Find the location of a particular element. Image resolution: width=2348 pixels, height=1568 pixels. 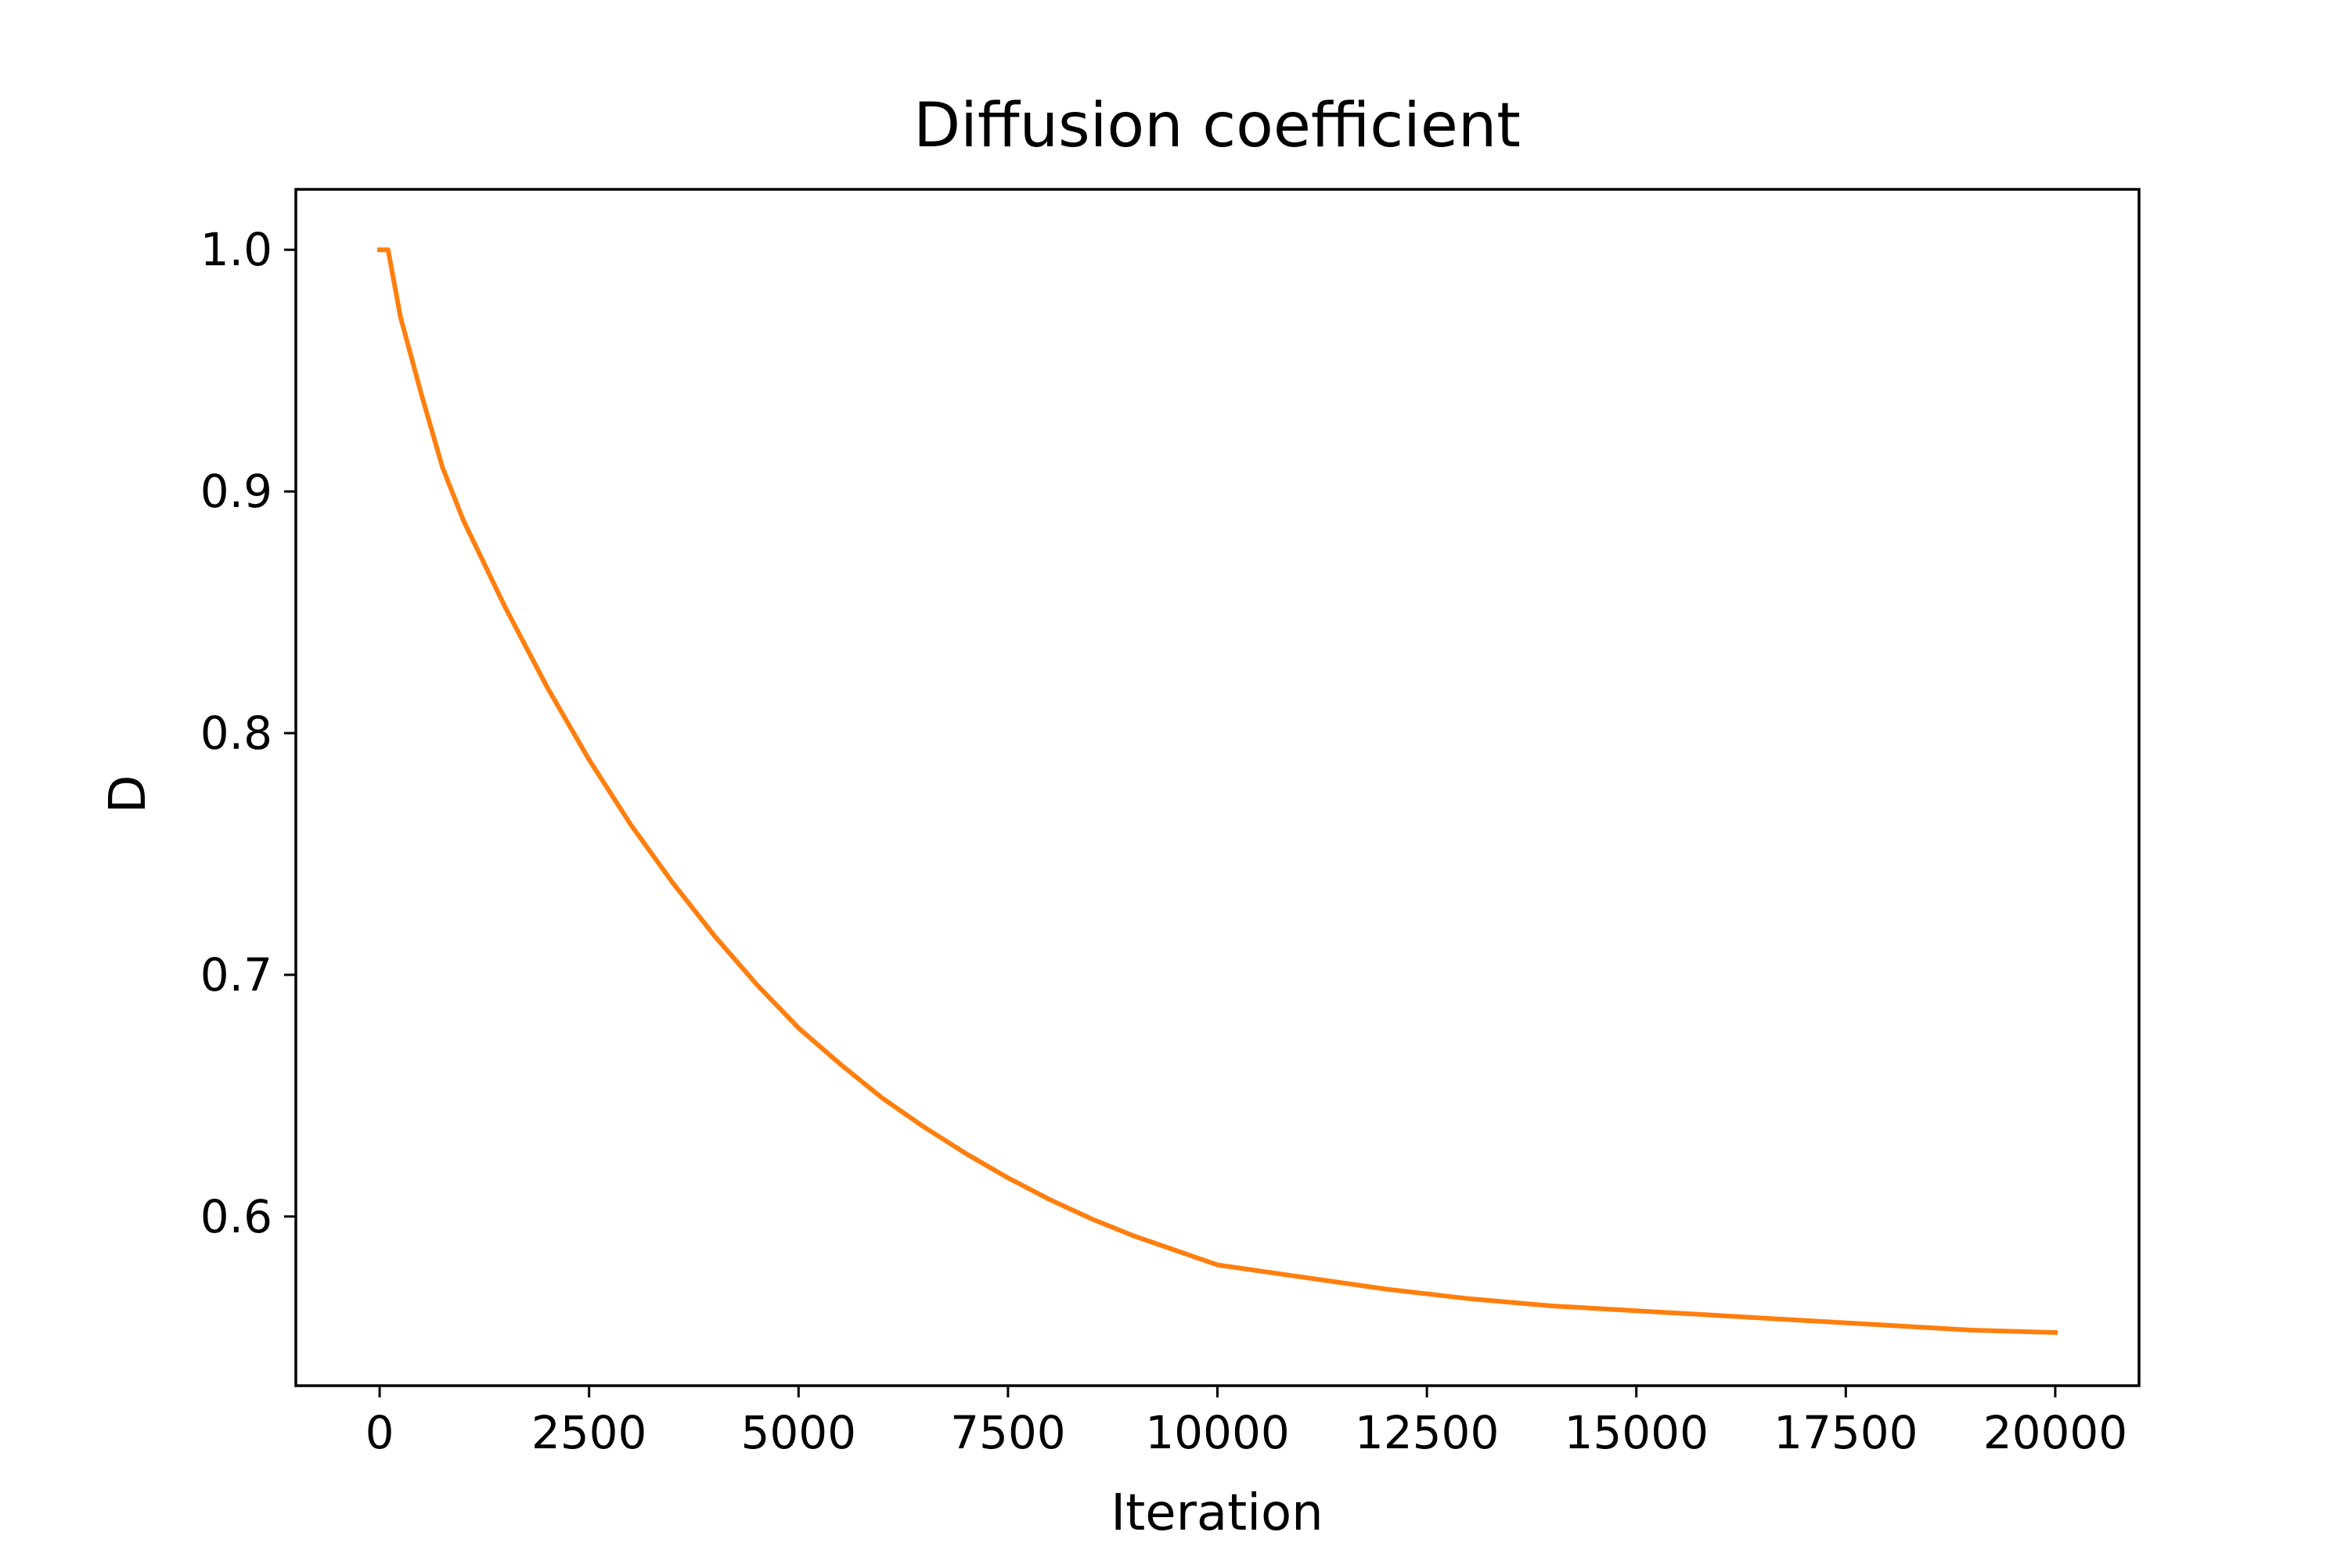

x-tick-label: 7500 is located at coordinates (1008, 1433).